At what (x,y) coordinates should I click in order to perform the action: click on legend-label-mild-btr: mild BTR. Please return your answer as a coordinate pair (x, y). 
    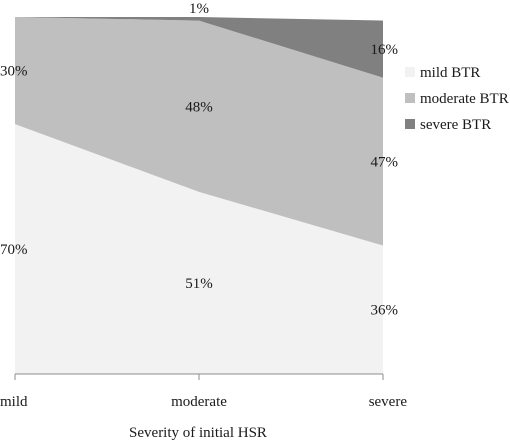
    Looking at the image, I should click on (450, 73).